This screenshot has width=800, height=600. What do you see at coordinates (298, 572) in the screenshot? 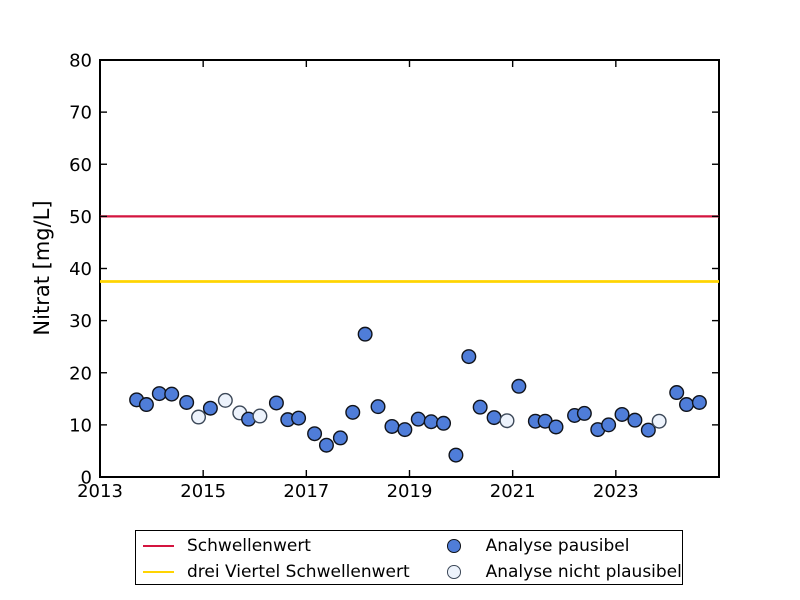
I see `legend-label: drei Viertel Schwellenwert` at bounding box center [298, 572].